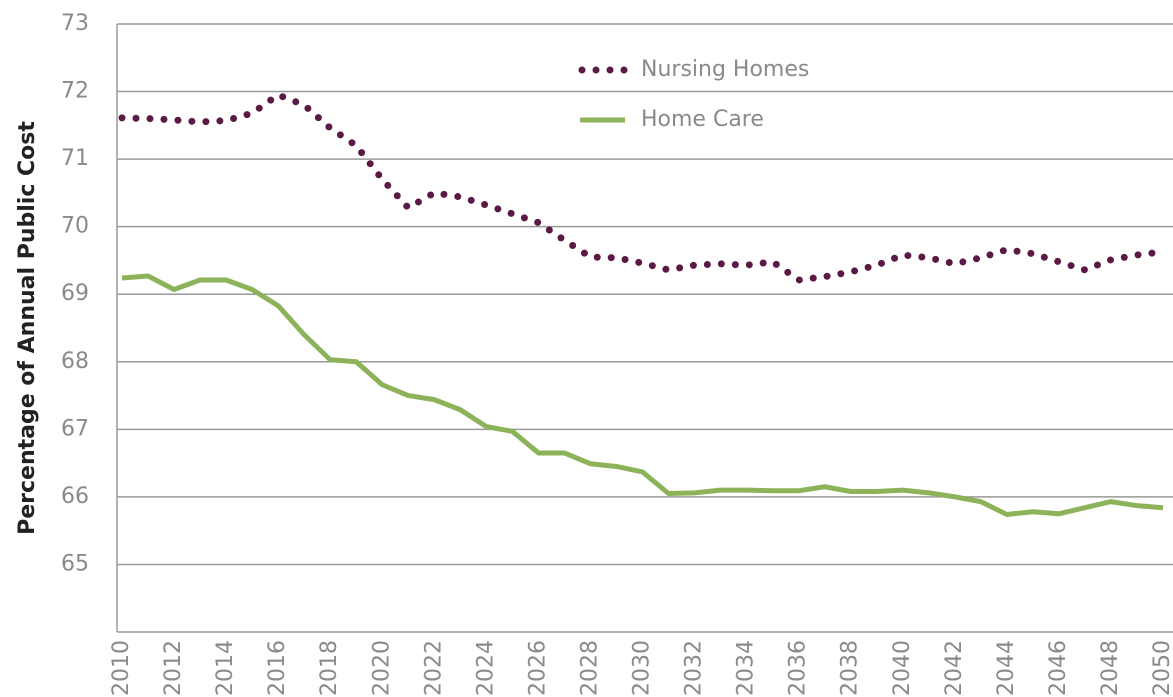  I want to click on x-tick-label: 2012, so click(173, 668).